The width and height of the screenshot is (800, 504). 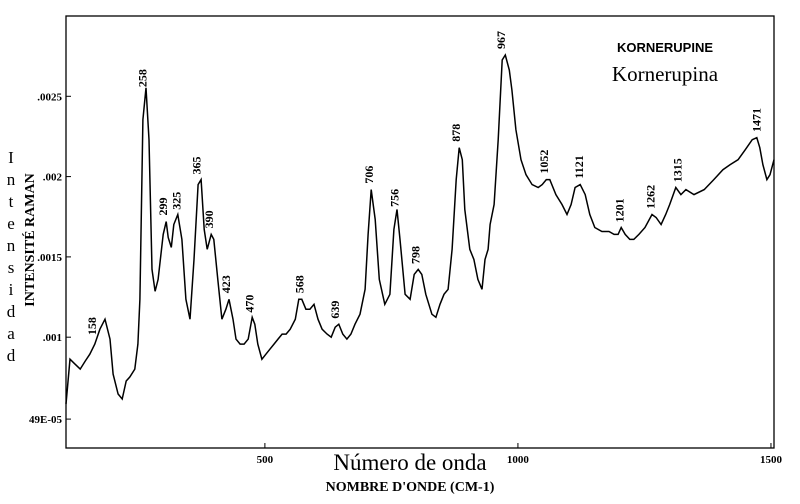 I want to click on peak-label: 1262, so click(x=651, y=197).